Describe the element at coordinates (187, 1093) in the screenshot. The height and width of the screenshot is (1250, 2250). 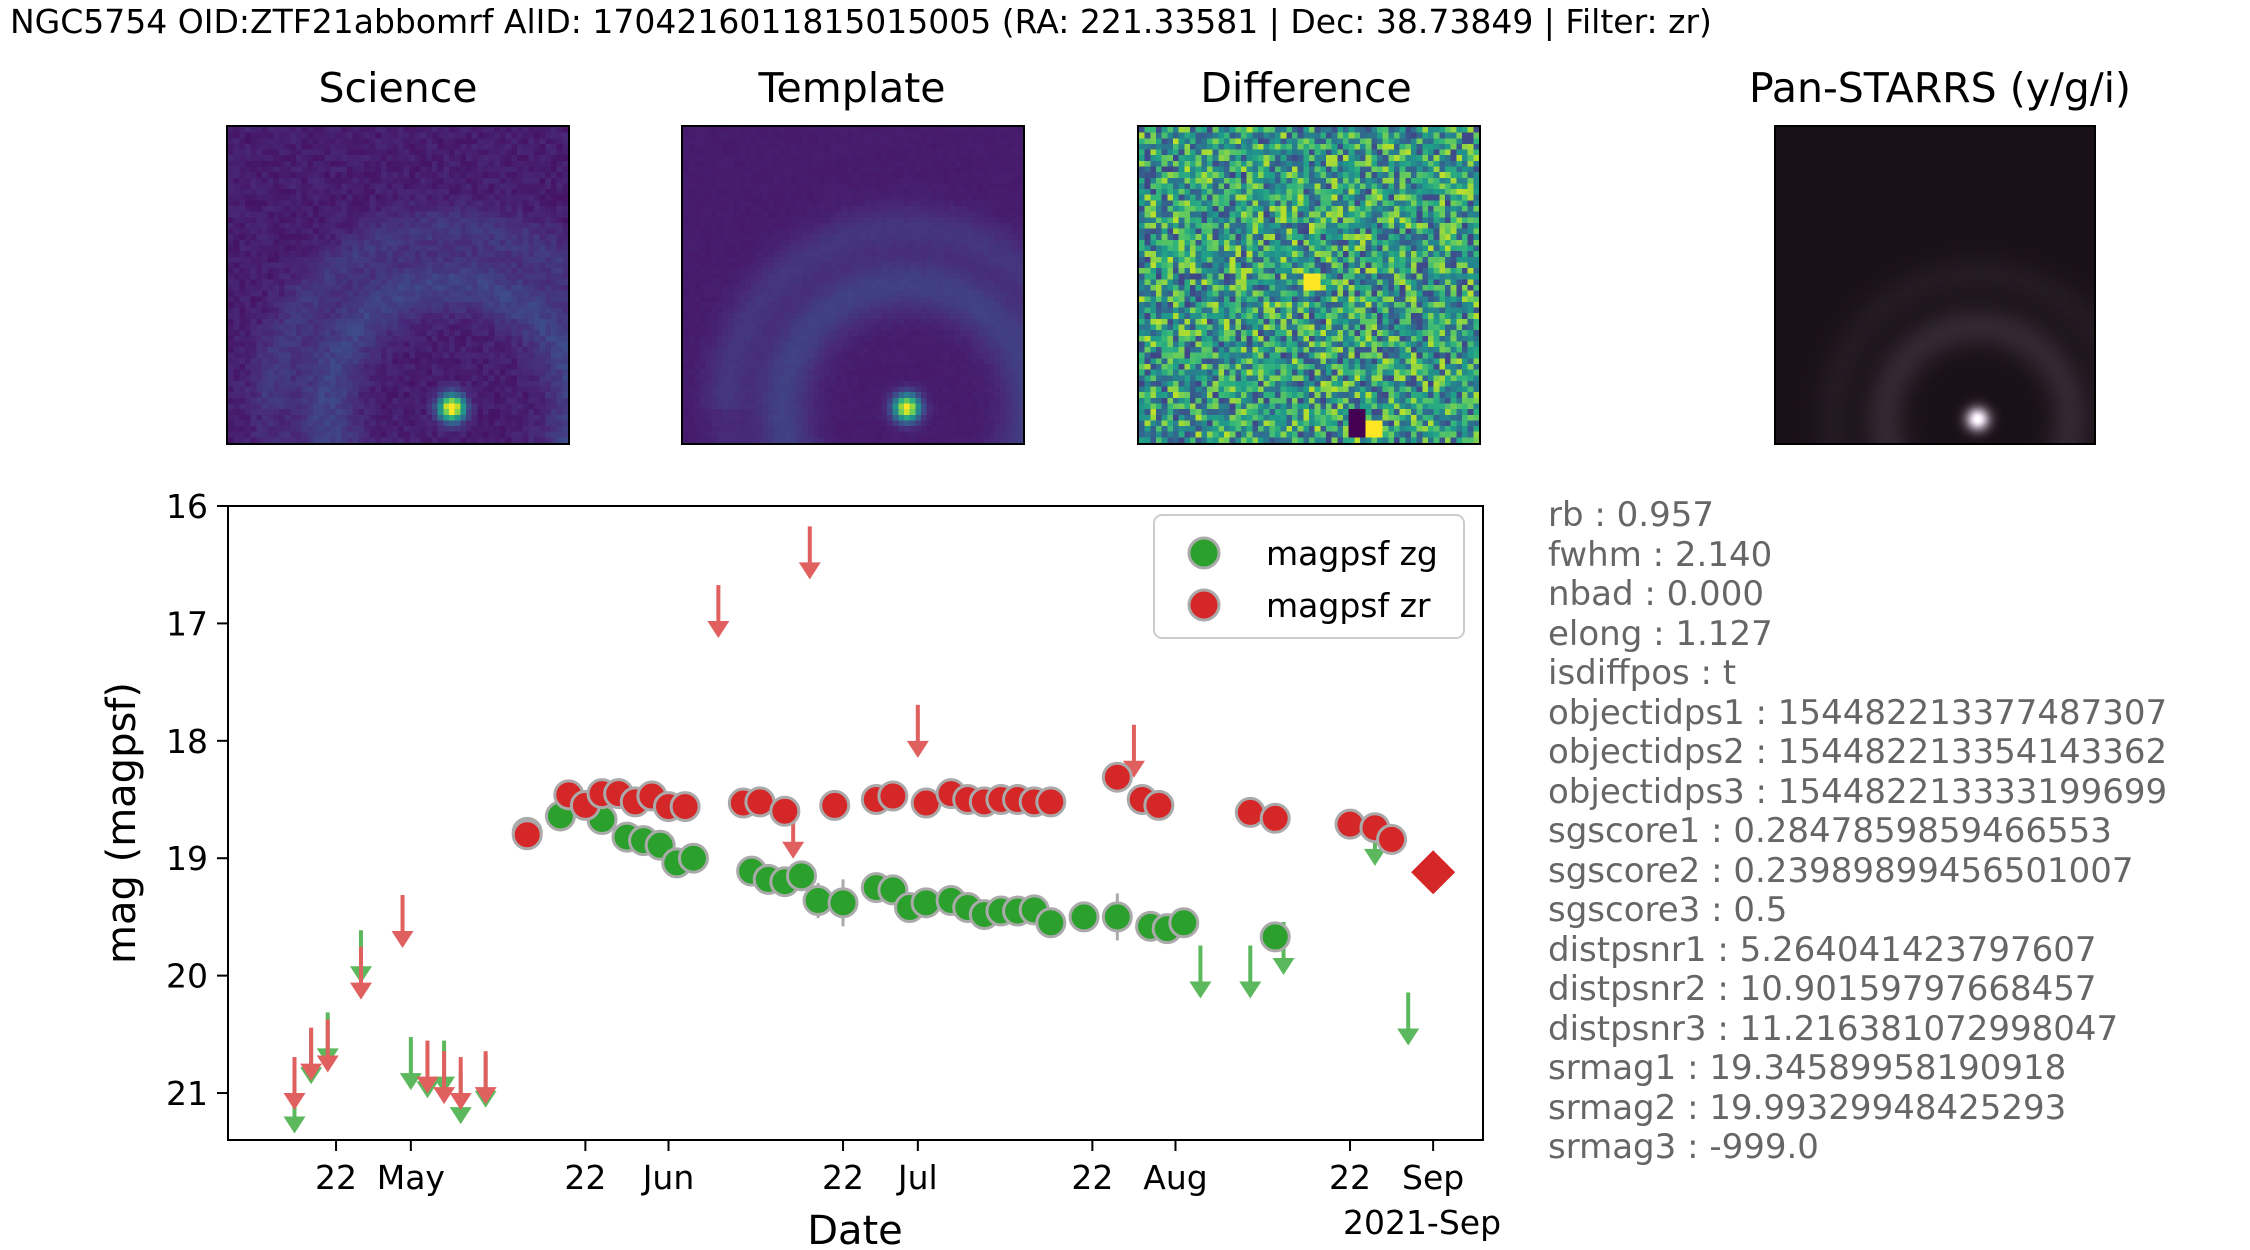
I see `y-tick-label: 21` at that location.